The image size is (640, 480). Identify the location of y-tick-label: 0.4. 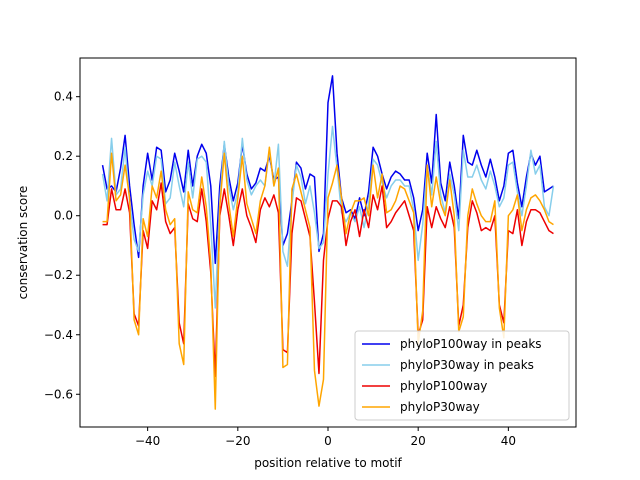
(63, 97).